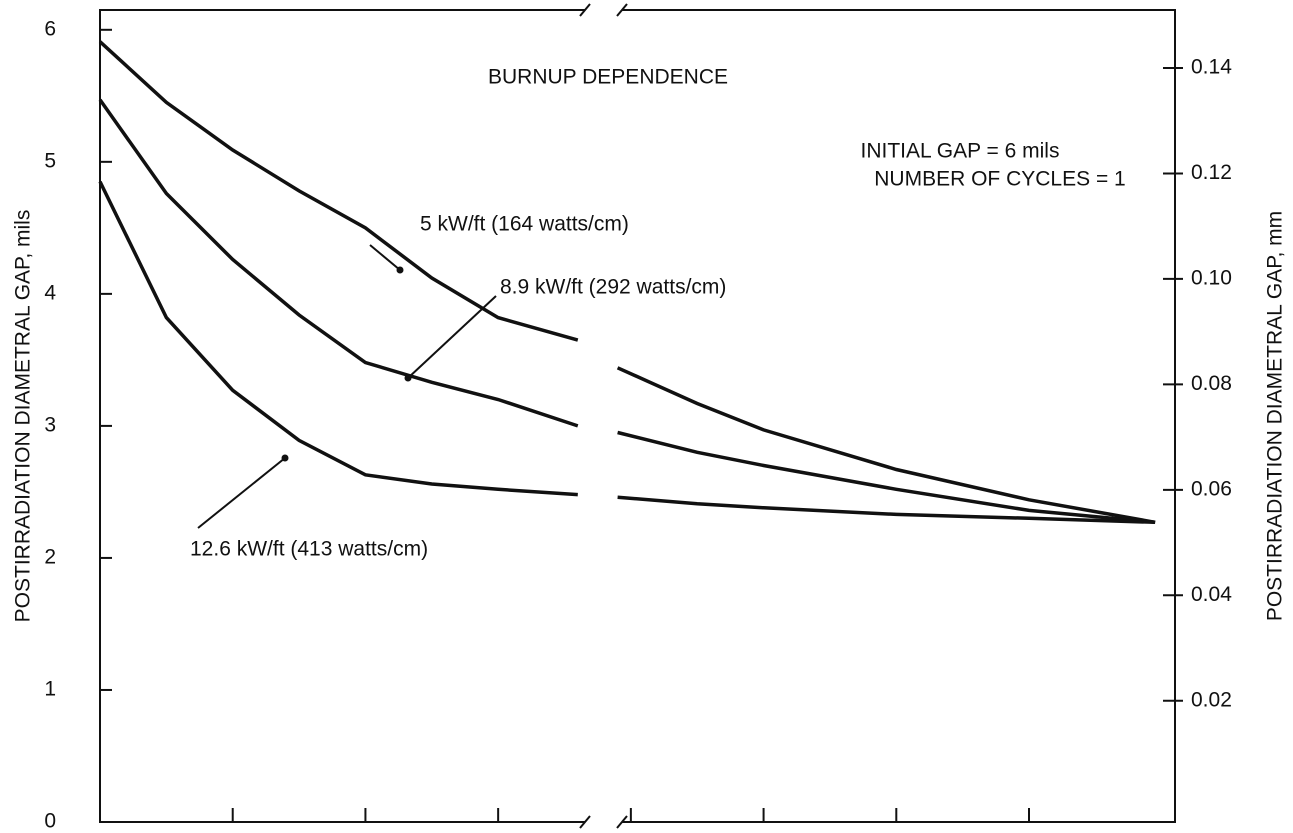 Image resolution: width=1293 pixels, height=833 pixels. Describe the element at coordinates (1211, 383) in the screenshot. I see `y2-tick-label: 0.08` at that location.